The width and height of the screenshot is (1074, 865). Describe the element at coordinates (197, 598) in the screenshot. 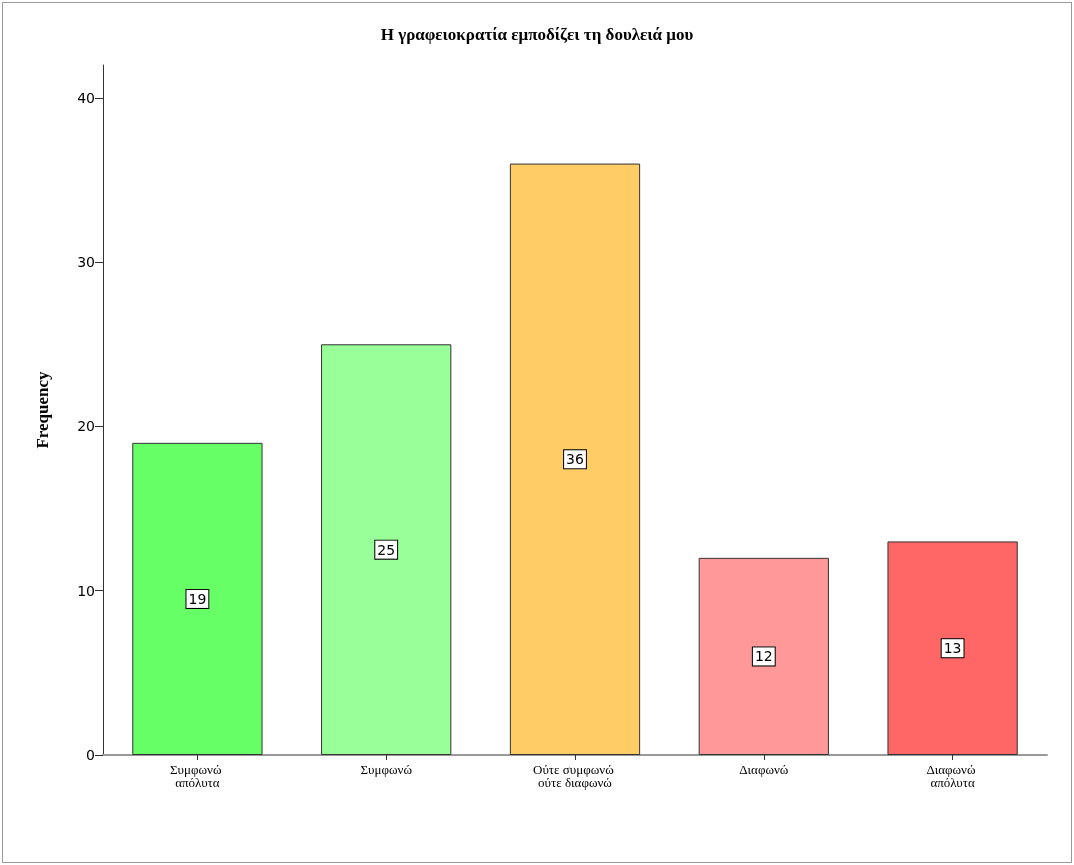

I see `data-label: 19` at that location.